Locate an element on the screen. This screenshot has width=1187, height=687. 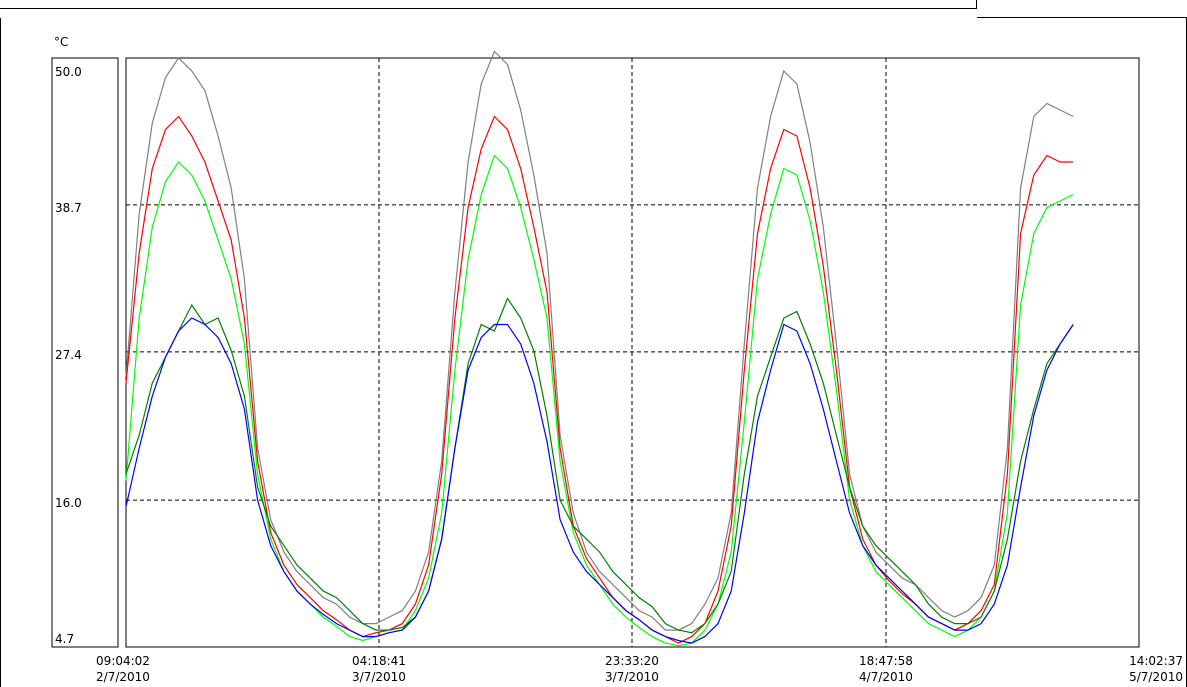
x-tick-time: 14:02:37 is located at coordinates (1156, 661).